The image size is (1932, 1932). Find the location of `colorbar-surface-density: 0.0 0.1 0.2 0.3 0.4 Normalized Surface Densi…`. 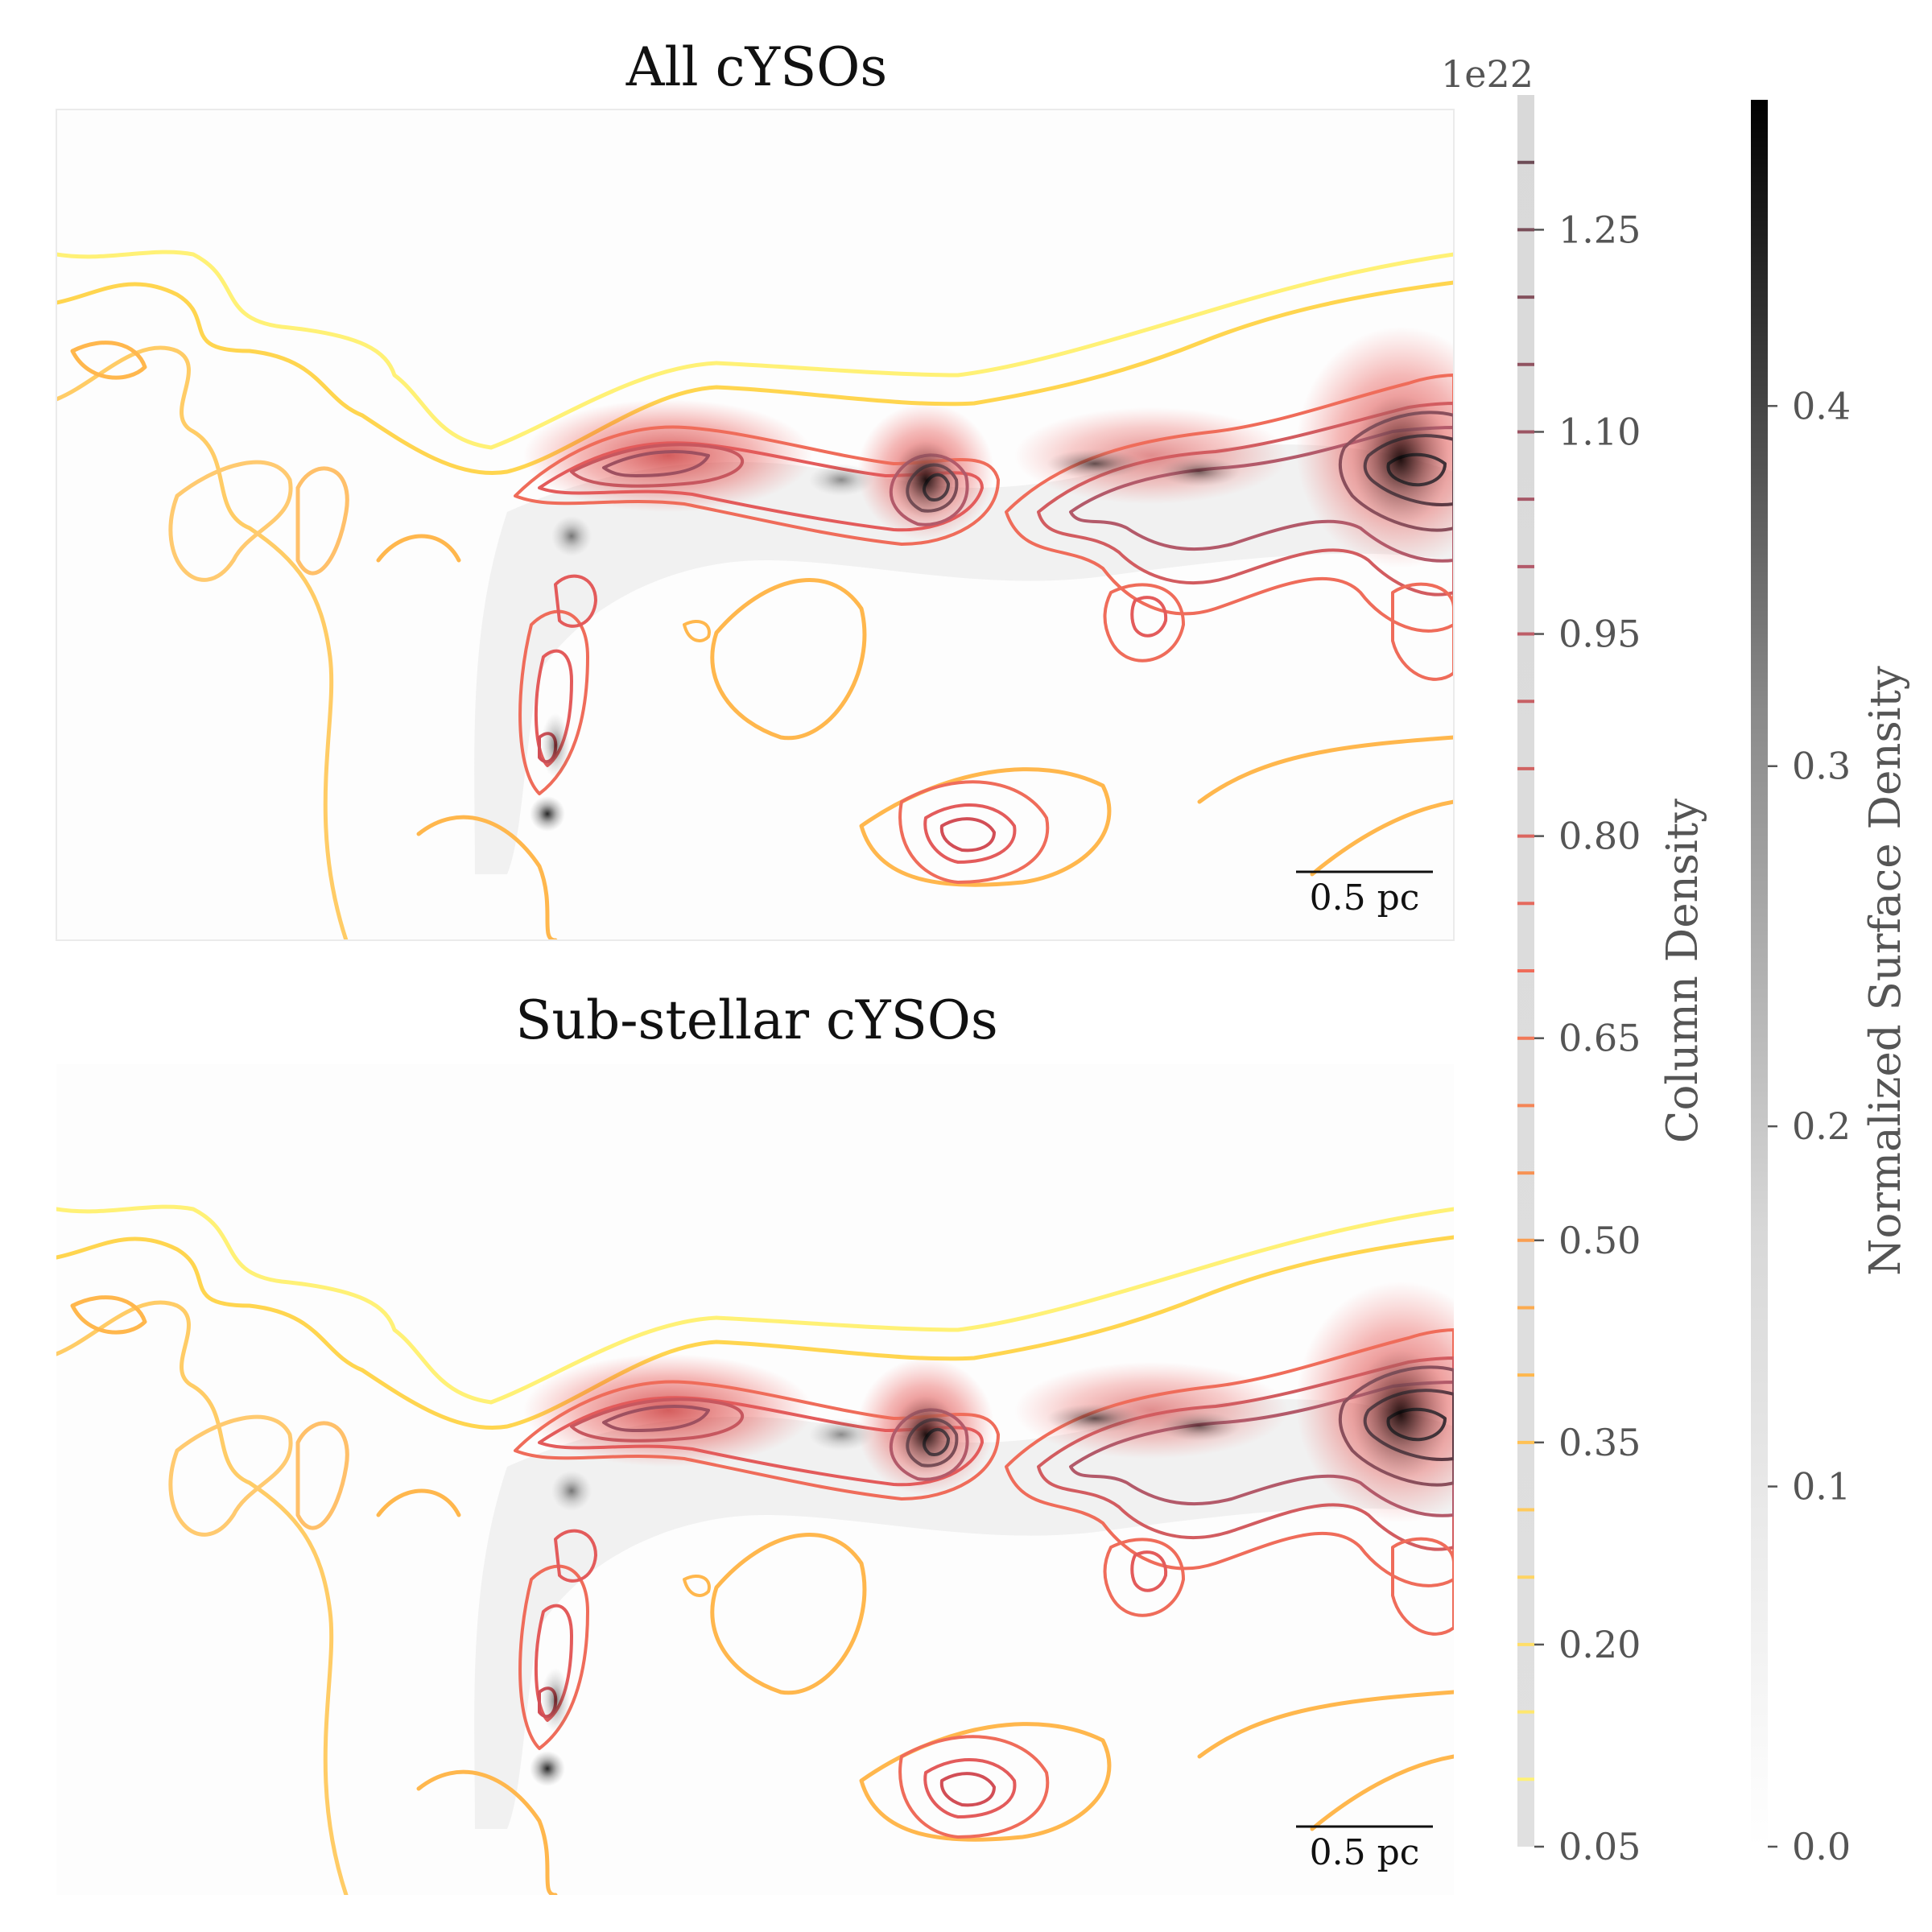

colorbar-surface-density: 0.0 0.1 0.2 0.3 0.4 Normalized Surface Densi… is located at coordinates (1830, 984).